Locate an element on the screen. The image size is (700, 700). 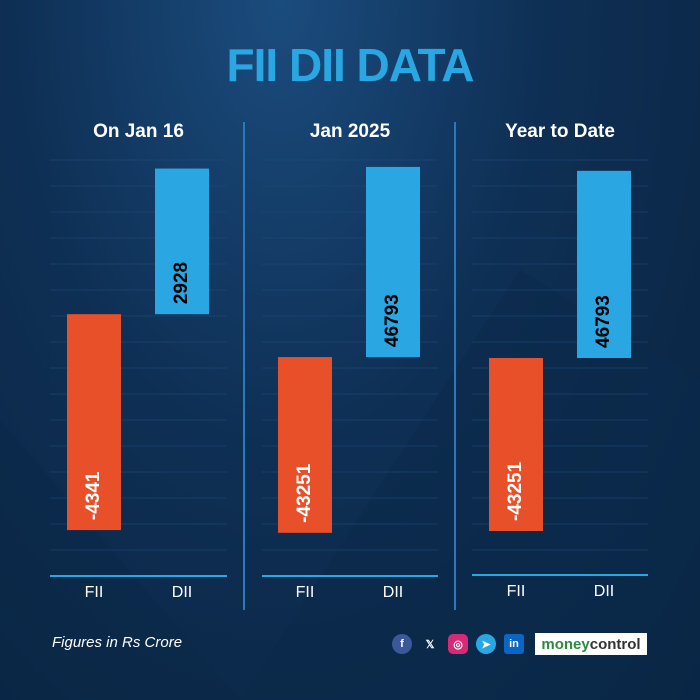
panel-title: Jan 2025 is located at coordinates (350, 131).